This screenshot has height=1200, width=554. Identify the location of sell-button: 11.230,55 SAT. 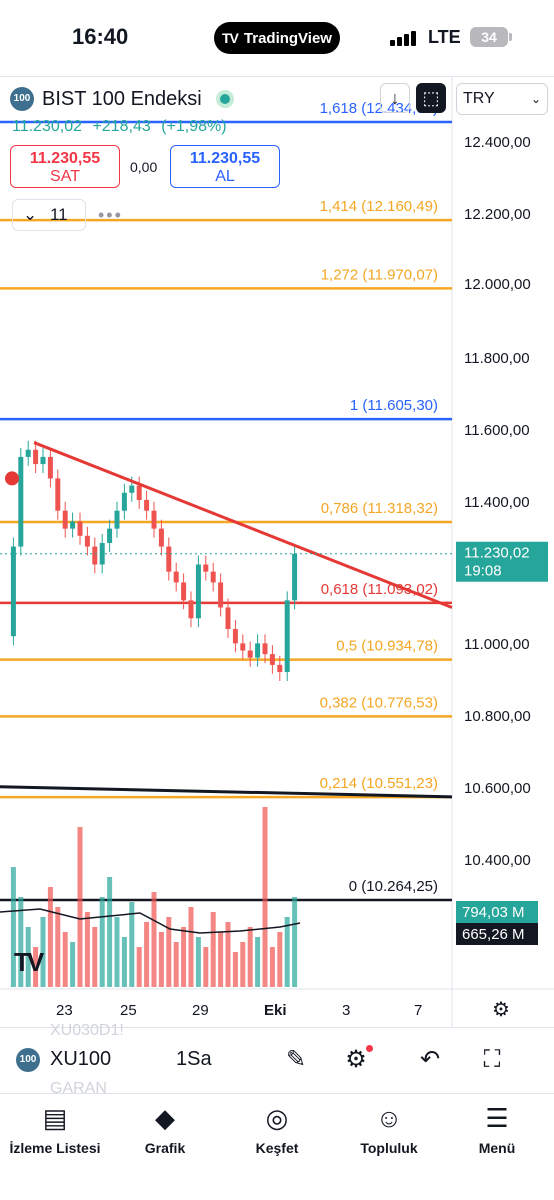
(65, 166).